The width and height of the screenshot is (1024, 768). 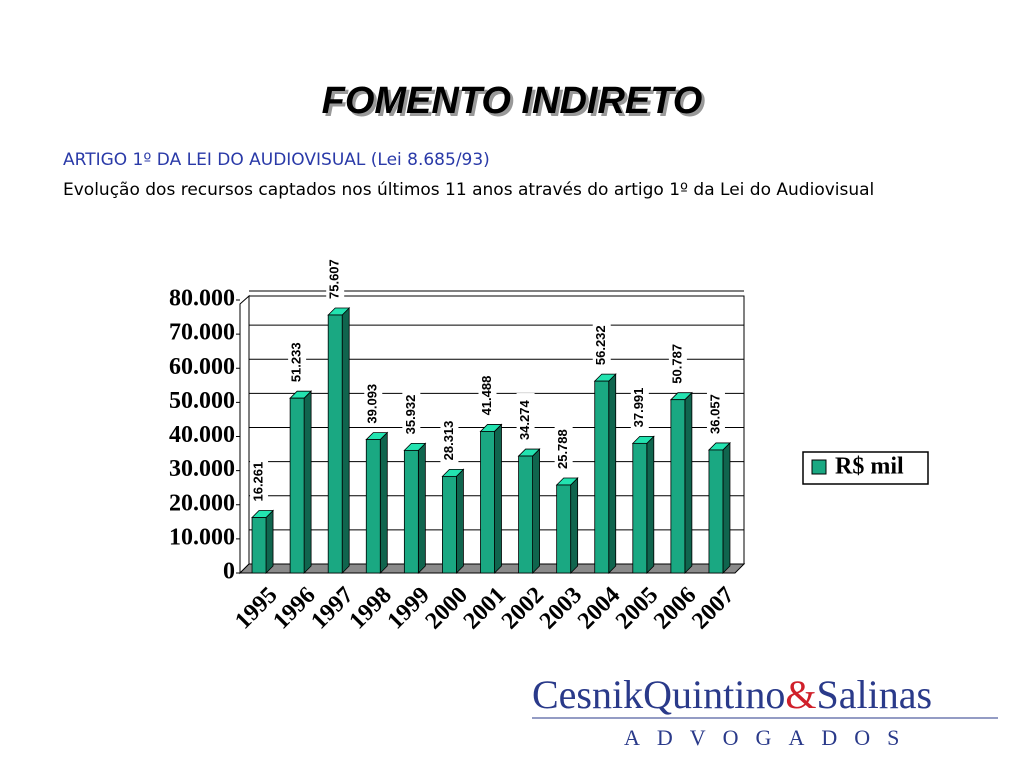 What do you see at coordinates (334, 279) in the screenshot?
I see `value-label: 75.607` at bounding box center [334, 279].